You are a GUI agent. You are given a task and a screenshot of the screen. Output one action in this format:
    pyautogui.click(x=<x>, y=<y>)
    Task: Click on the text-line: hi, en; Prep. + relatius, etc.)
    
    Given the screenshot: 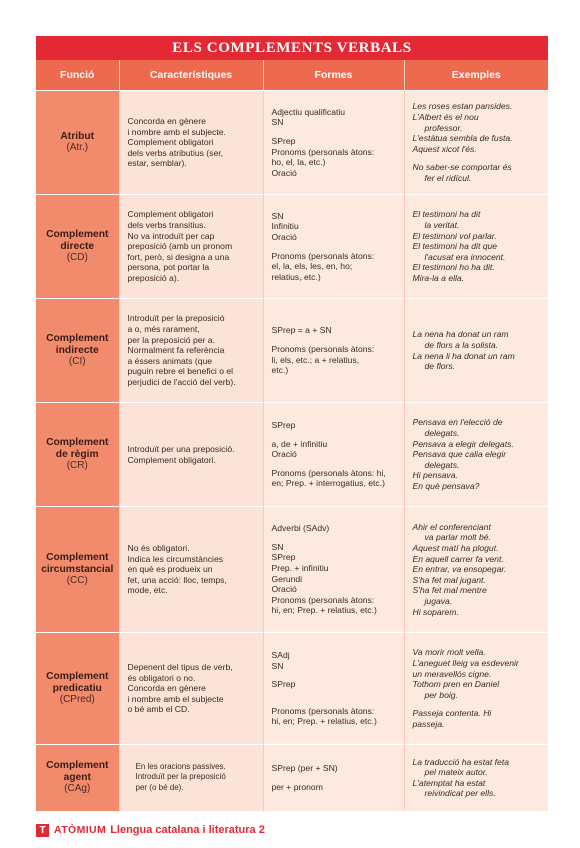 What is the action you would take?
    pyautogui.click(x=324, y=721)
    